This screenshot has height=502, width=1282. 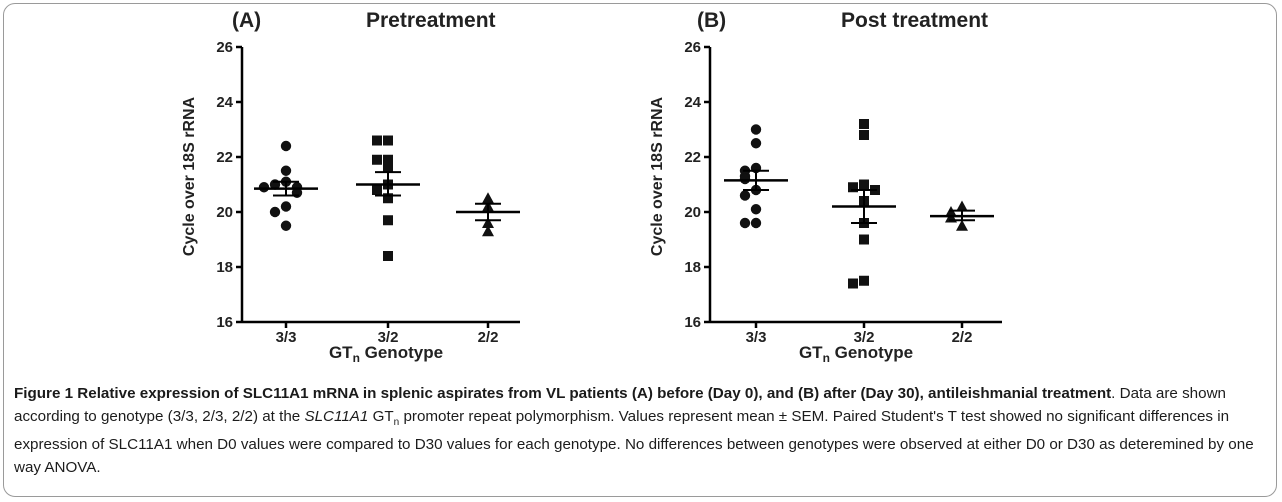 What do you see at coordinates (711, 20) in the screenshot?
I see `panel-label: (B)` at bounding box center [711, 20].